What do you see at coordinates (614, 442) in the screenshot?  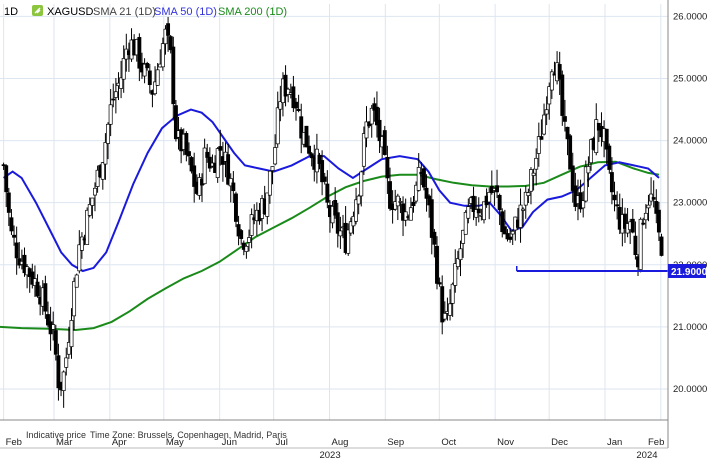 I see `x-tick-label: Jan` at bounding box center [614, 442].